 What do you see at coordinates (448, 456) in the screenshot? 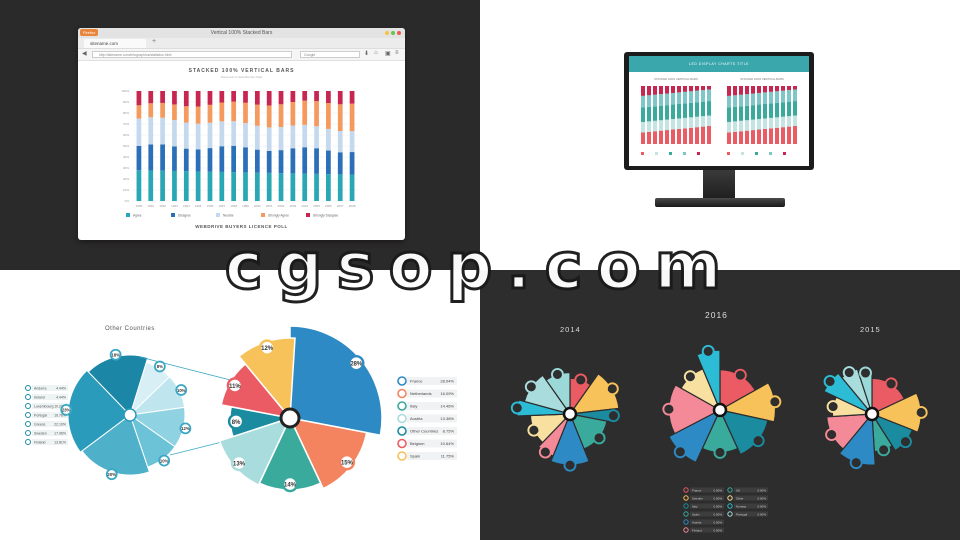
I see `legend-pct: 11.75%` at bounding box center [448, 456].